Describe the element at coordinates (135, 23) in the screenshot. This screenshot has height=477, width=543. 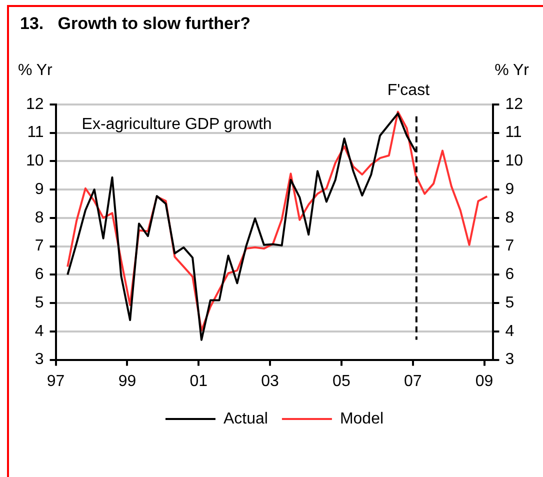
I see `chart-title: 13. Growth to slow further?` at that location.